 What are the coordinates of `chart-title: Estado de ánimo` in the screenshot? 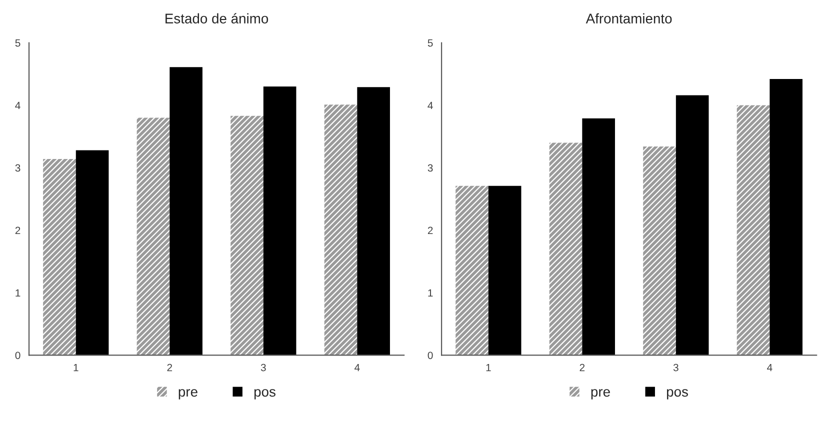 It's located at (217, 18).